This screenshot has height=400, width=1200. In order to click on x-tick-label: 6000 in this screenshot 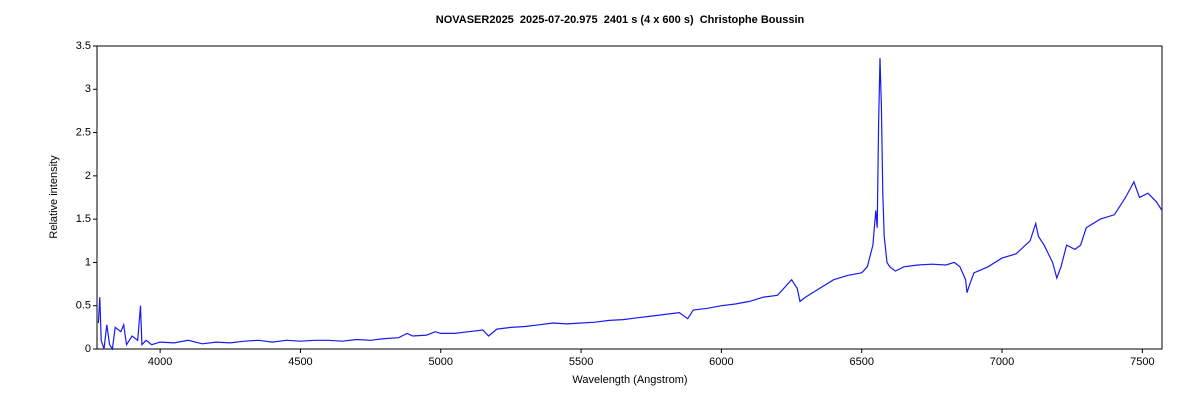, I will do `click(721, 362)`.